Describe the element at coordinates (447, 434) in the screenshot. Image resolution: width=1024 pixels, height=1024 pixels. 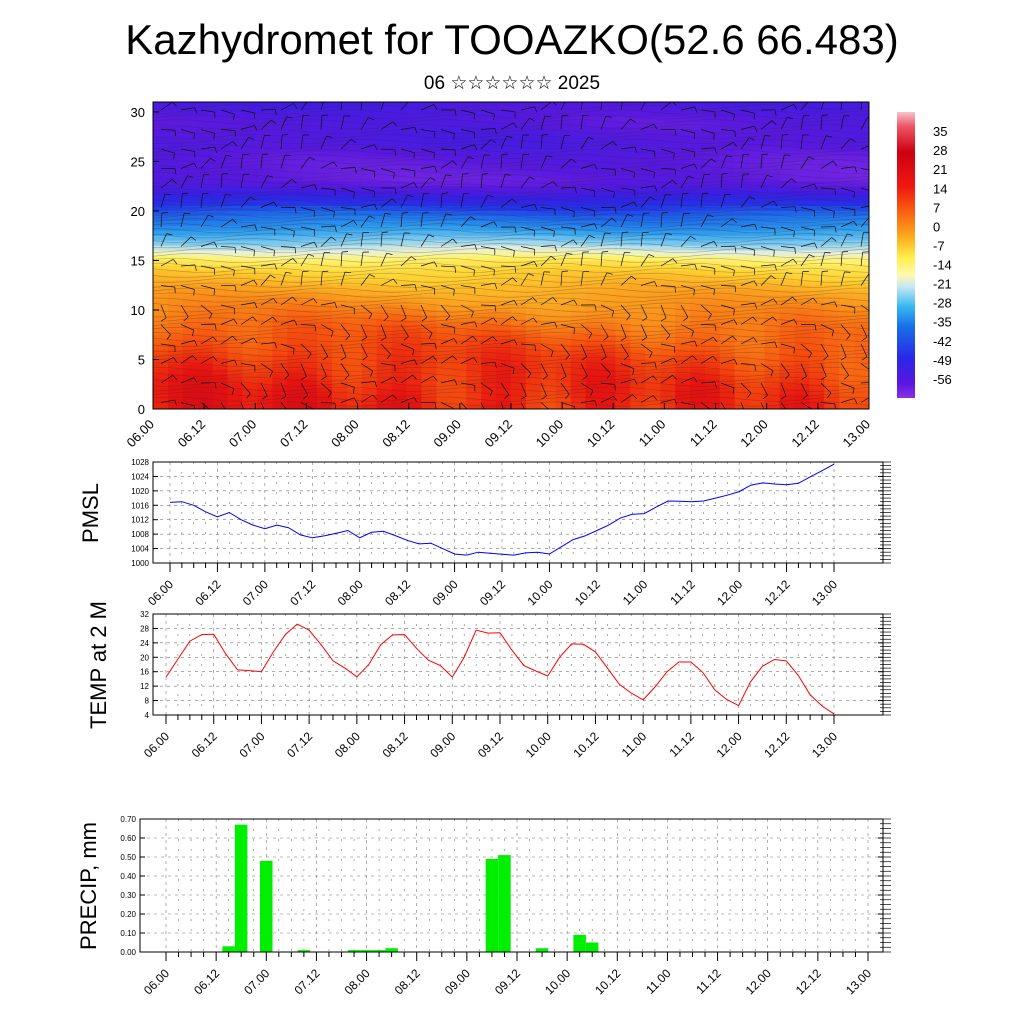
I see `heatmap-x-tick-label: 09.00` at that location.